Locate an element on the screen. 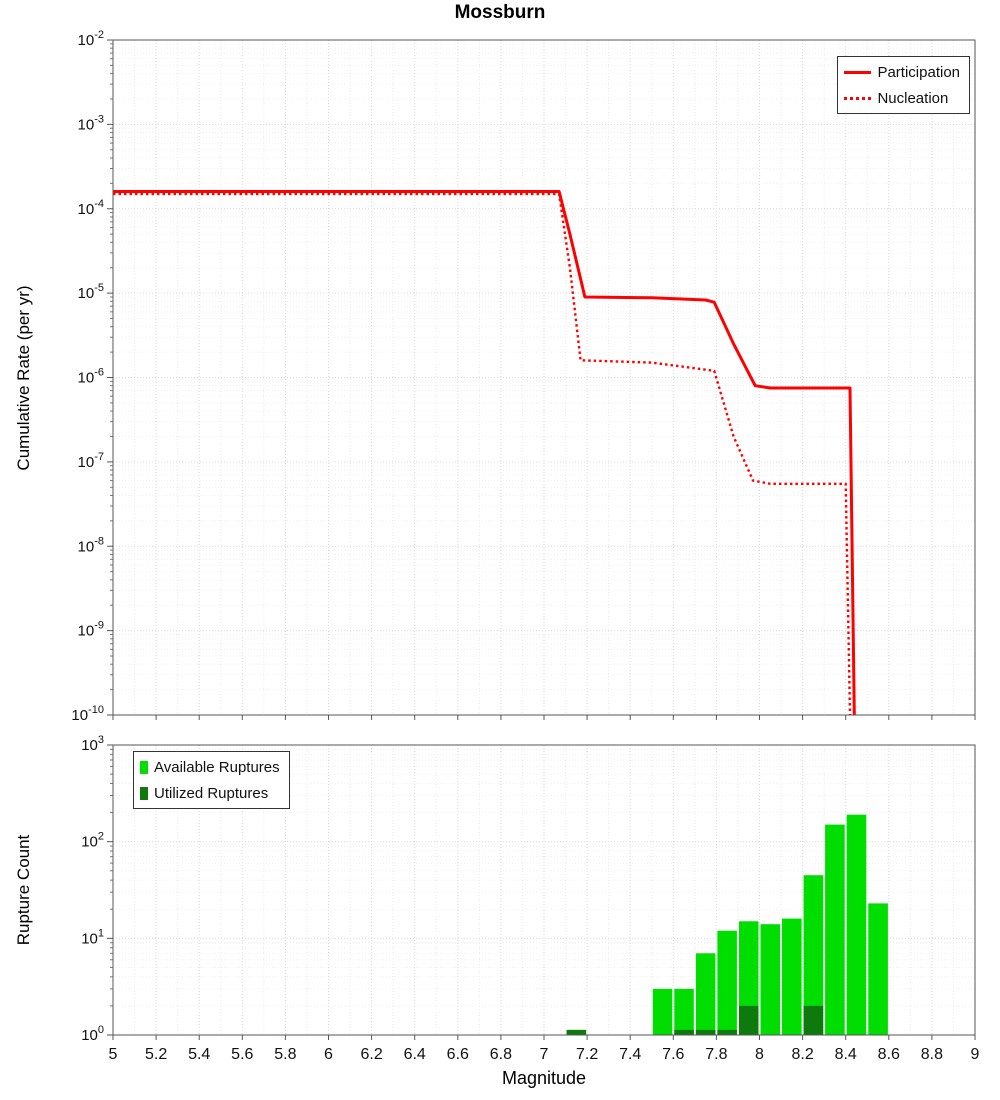  y-tick-label: 10⁰ is located at coordinates (92, 1034).